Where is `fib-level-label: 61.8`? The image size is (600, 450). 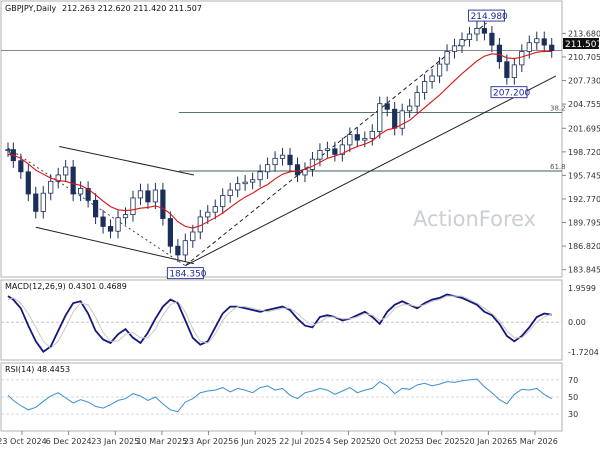 fib-level-label: 61.8 is located at coordinates (558, 167).